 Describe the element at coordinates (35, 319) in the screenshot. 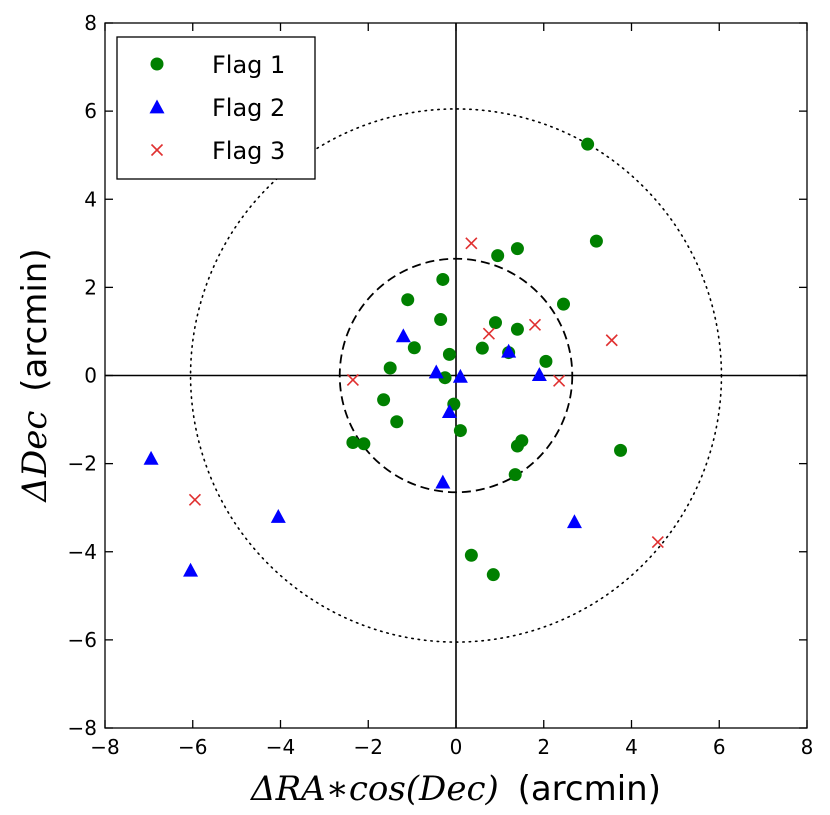

I see `y-axis-label-unit: (arcmin)` at that location.